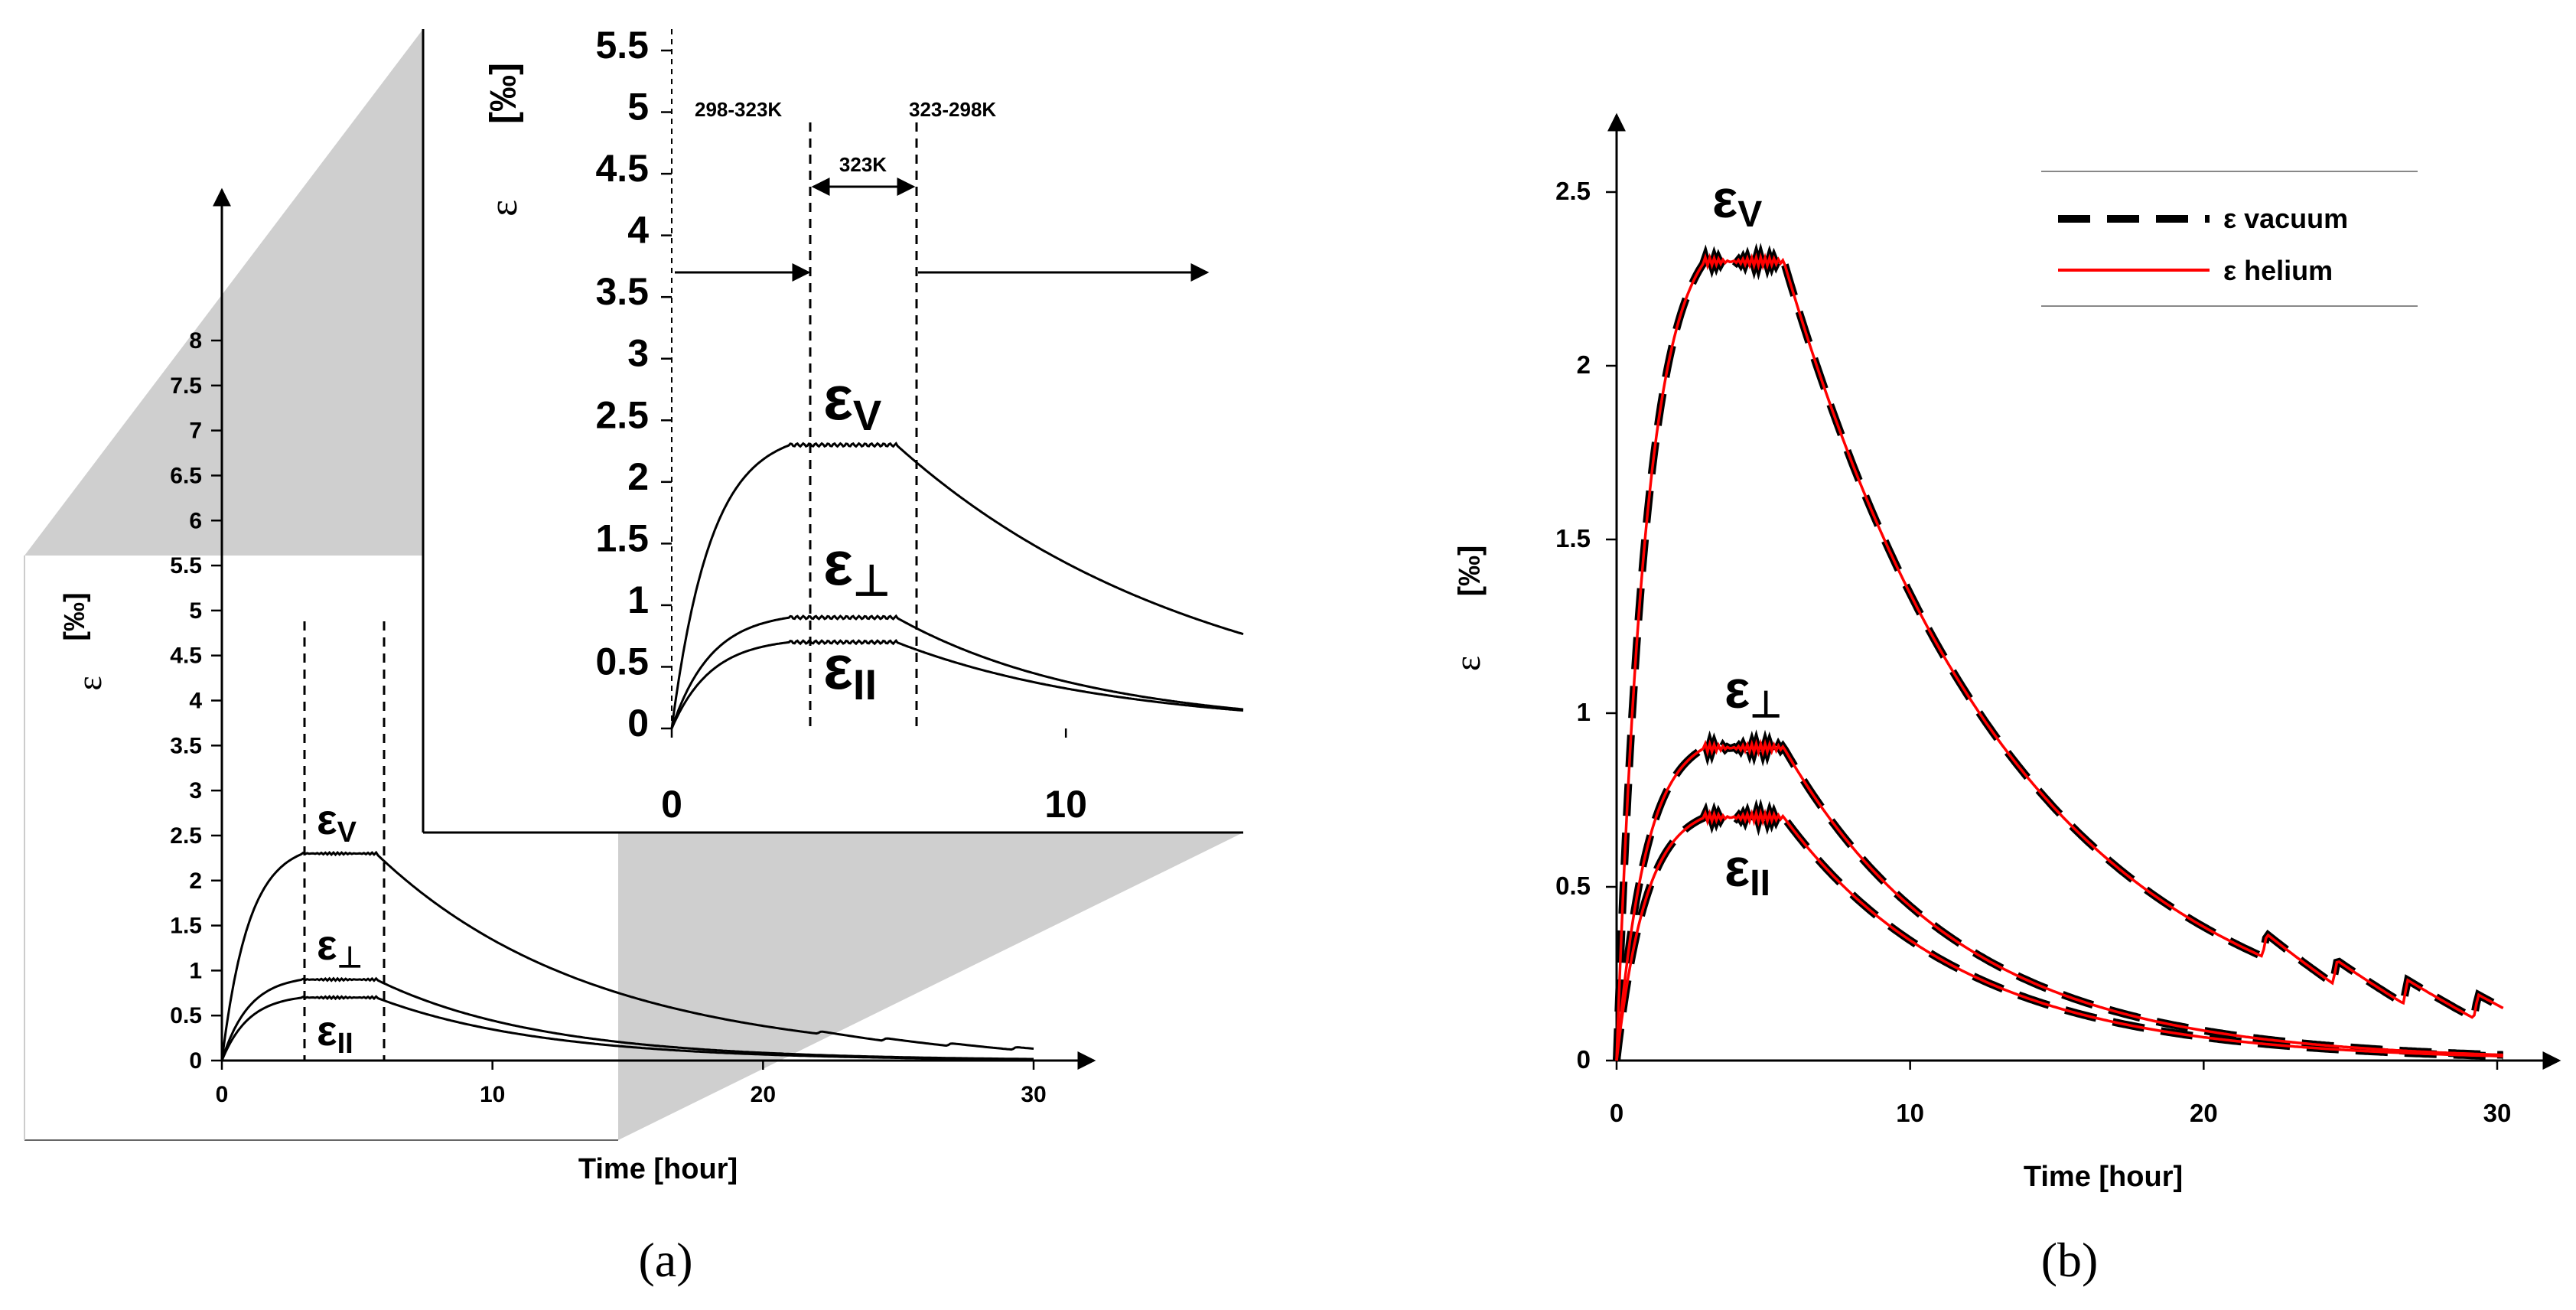  I want to click on a-y-unit: [‰], so click(75, 616).